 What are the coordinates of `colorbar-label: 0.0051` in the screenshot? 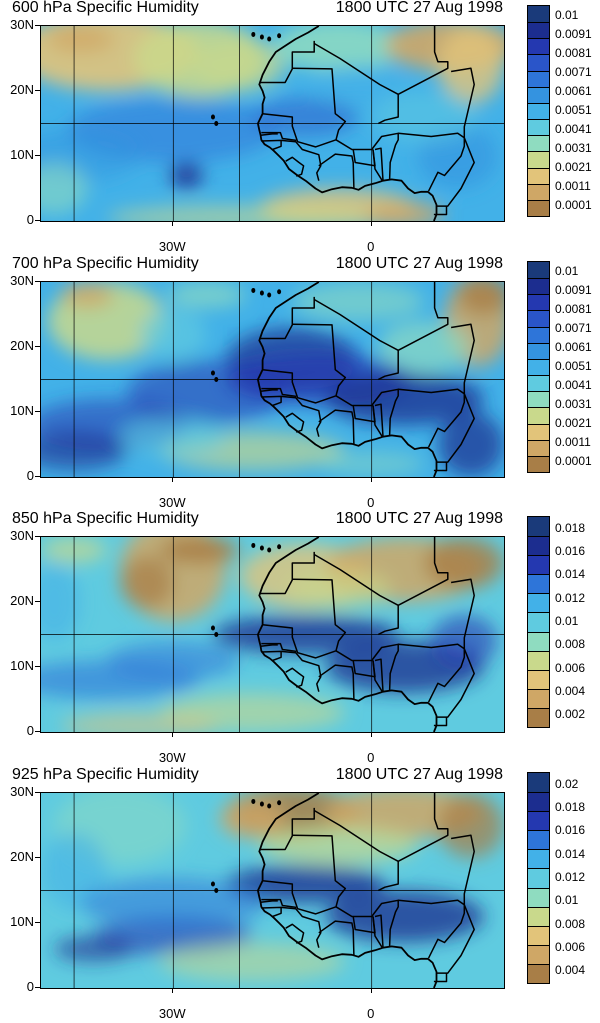 It's located at (573, 366).